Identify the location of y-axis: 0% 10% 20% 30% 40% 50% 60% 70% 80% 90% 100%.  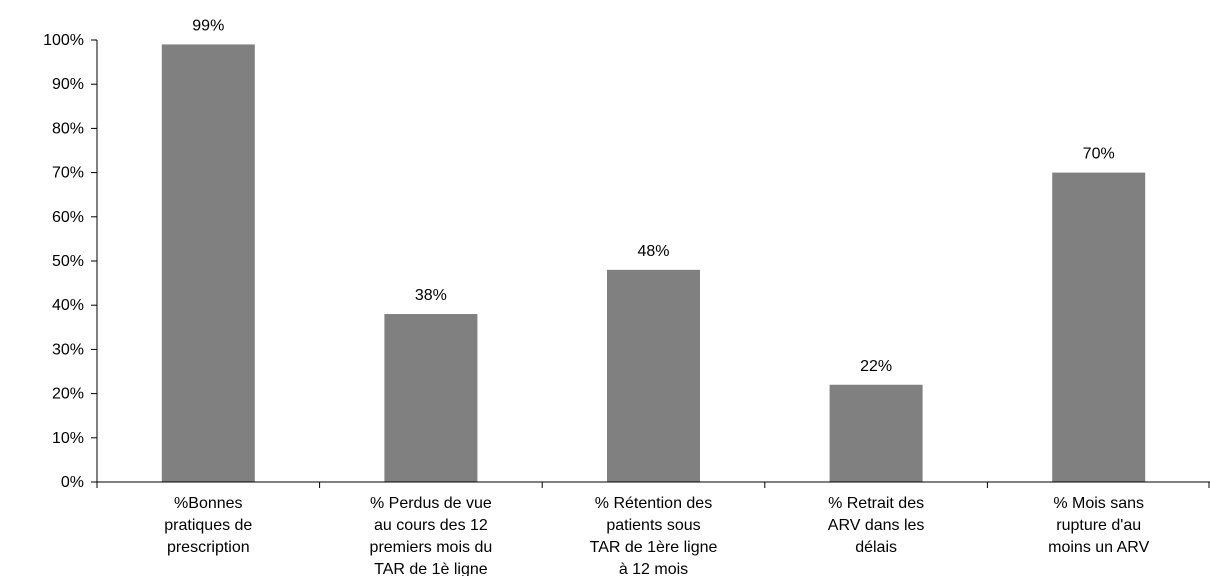
(70, 261).